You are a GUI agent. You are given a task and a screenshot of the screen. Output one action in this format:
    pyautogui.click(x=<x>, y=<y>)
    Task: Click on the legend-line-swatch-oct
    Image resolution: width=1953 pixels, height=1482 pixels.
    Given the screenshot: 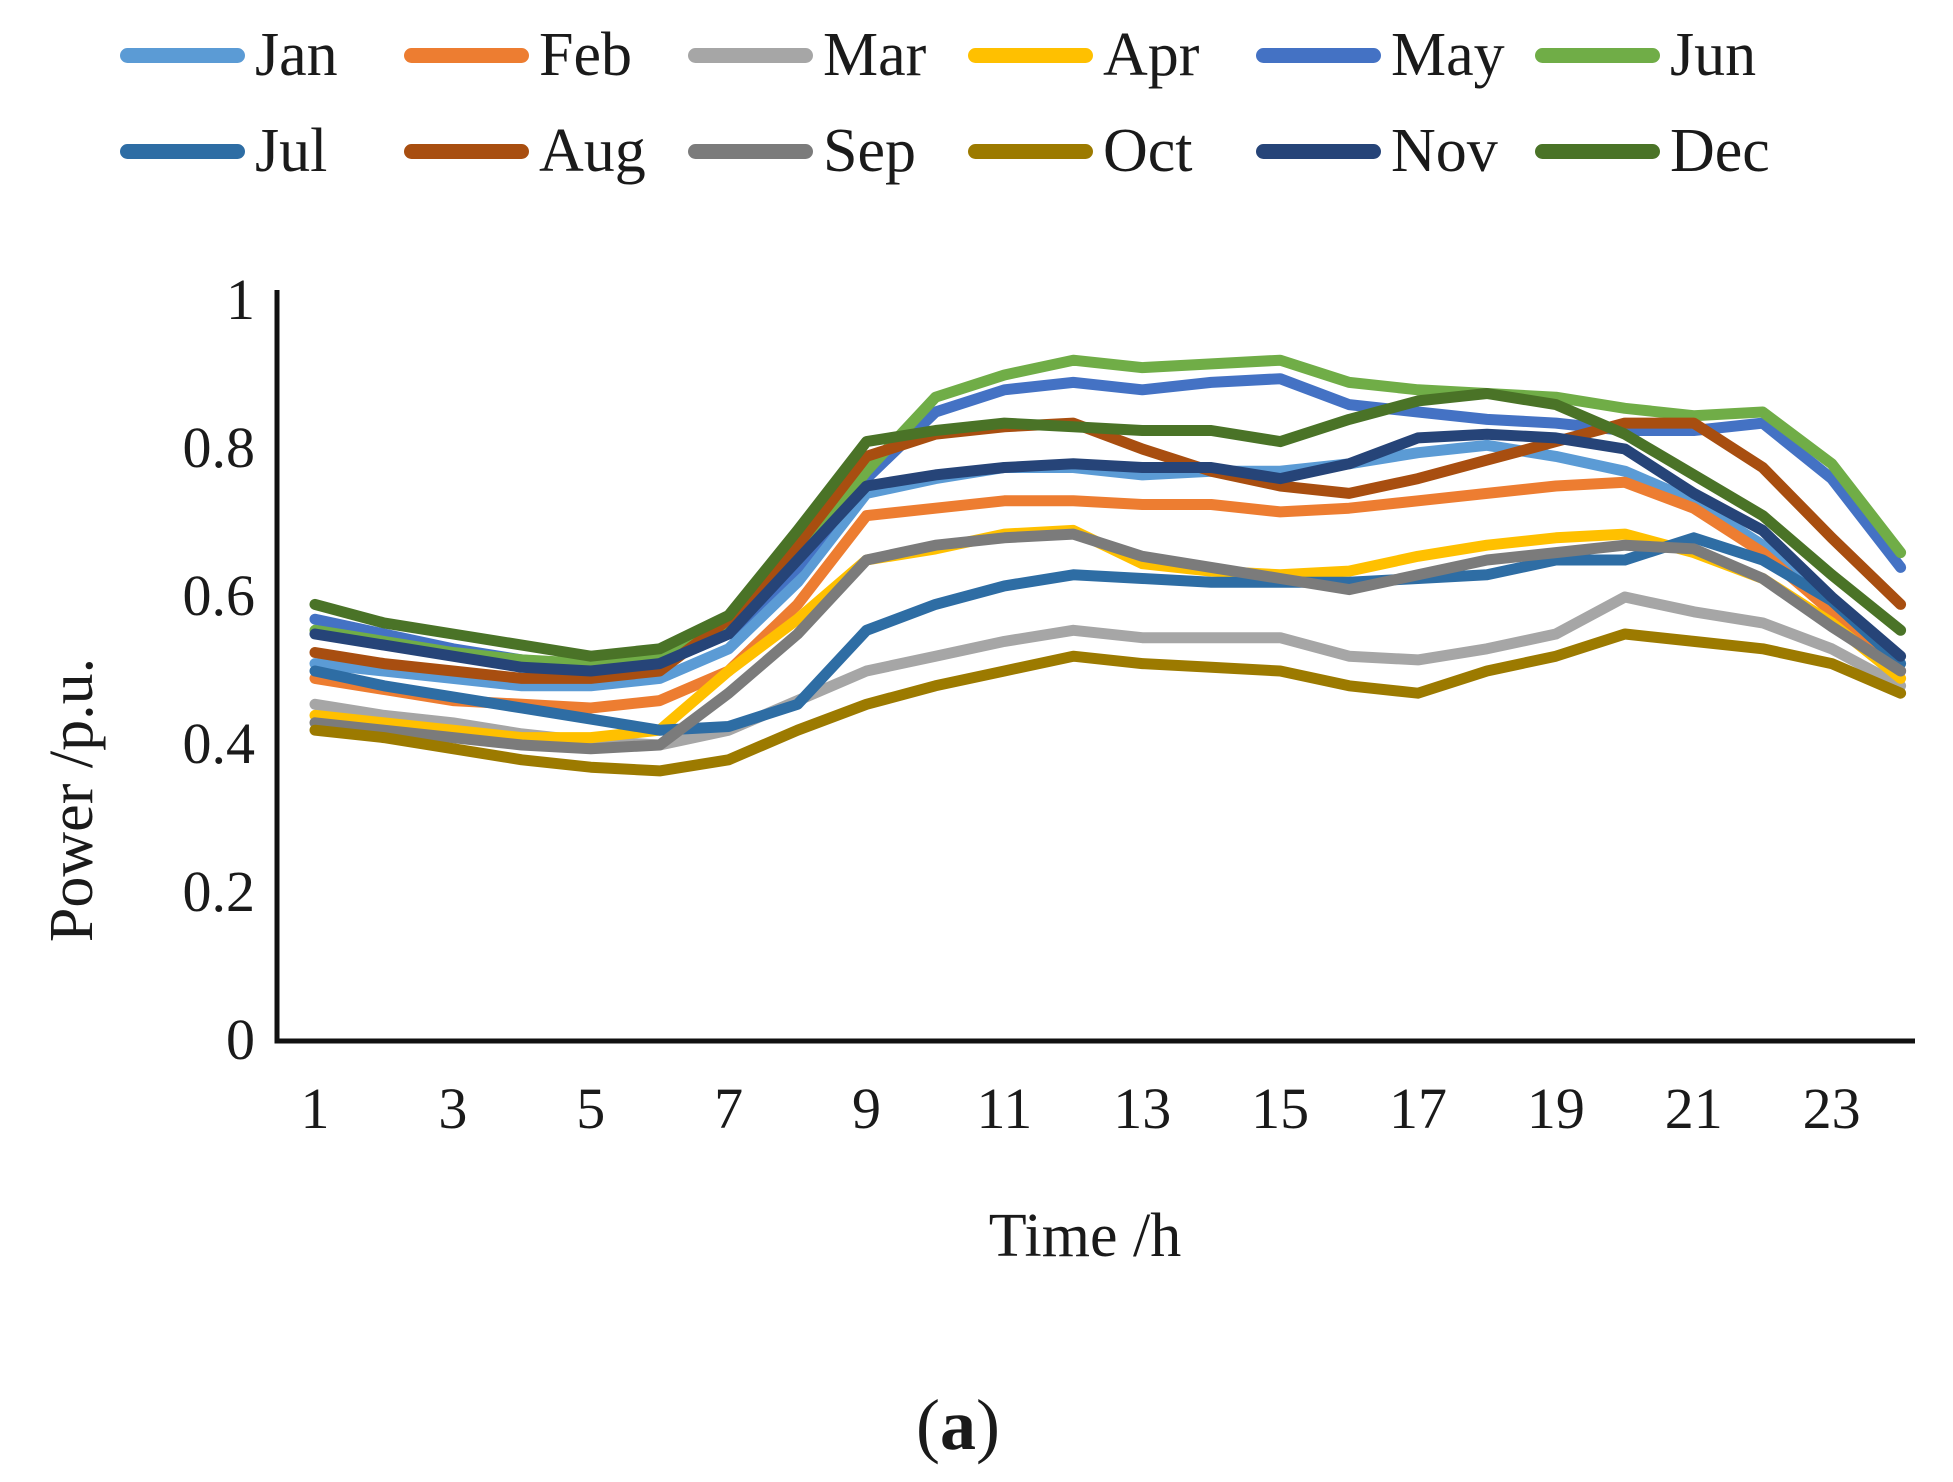 What is the action you would take?
    pyautogui.click(x=1030, y=151)
    